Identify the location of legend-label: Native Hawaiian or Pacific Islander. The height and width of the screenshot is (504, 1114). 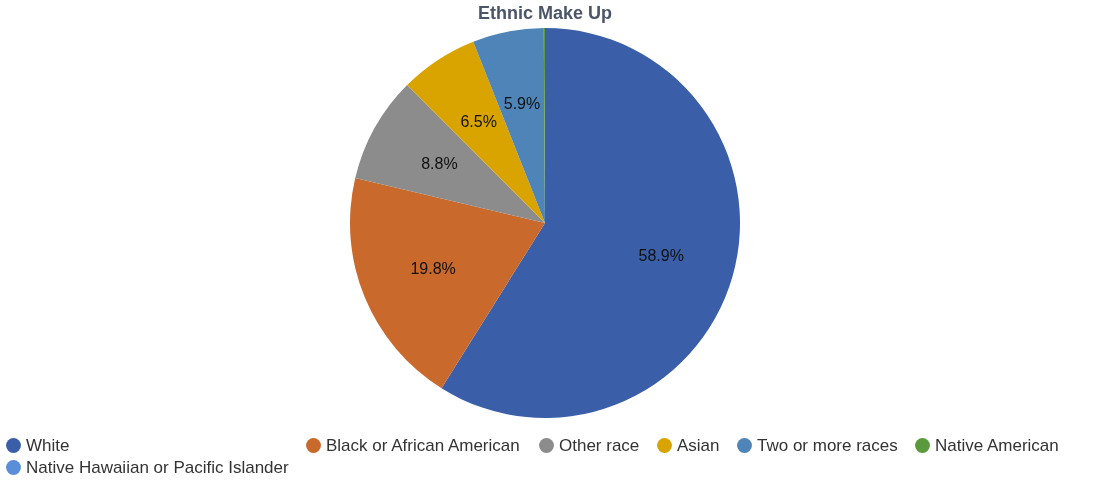
(158, 467).